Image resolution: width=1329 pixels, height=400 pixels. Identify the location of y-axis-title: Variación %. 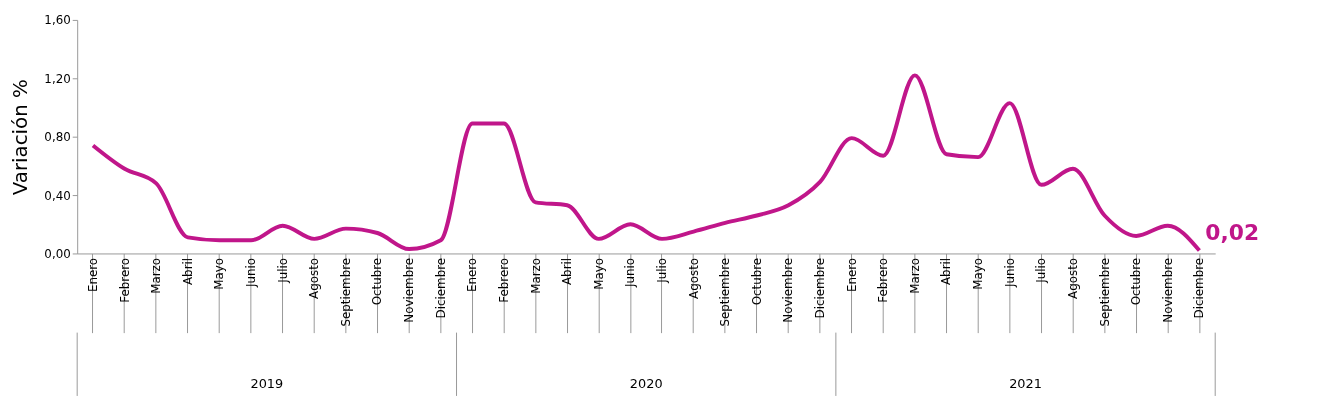
(20, 137).